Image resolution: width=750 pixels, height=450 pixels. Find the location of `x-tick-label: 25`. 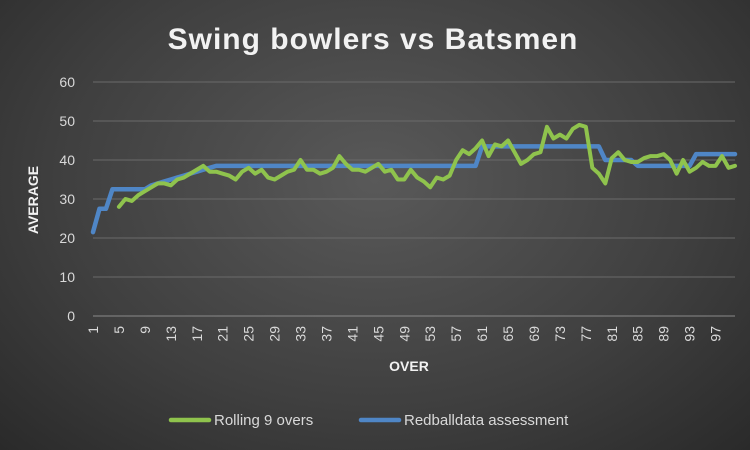

x-tick-label: 25 is located at coordinates (249, 334).